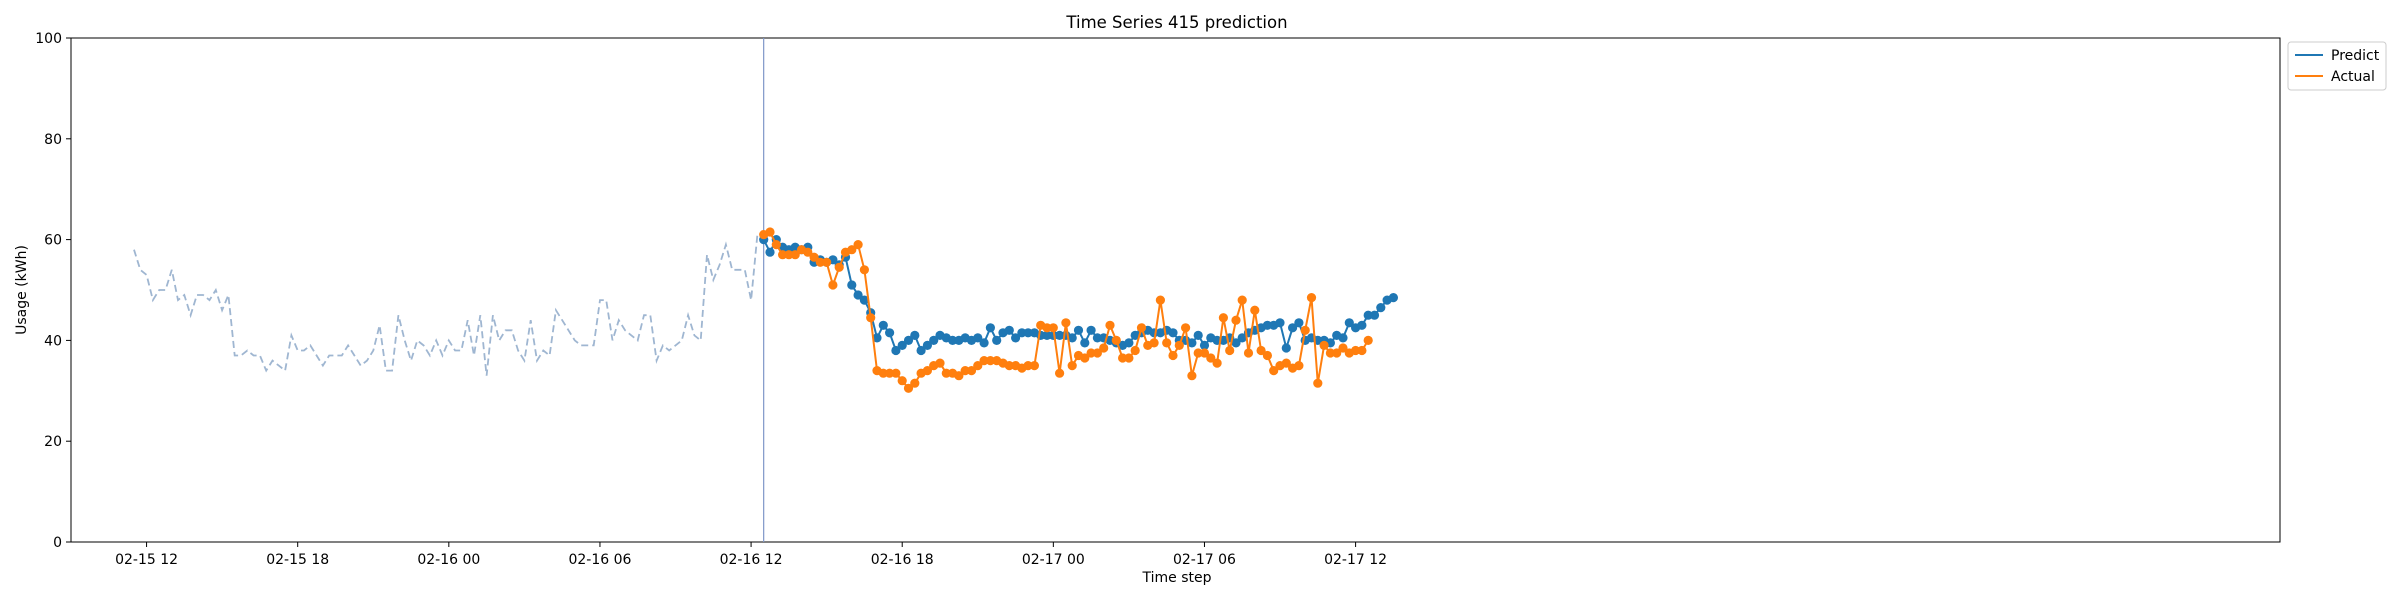 The width and height of the screenshot is (2400, 600). Describe the element at coordinates (2355, 56) in the screenshot. I see `legend-label-predict: Predict` at that location.